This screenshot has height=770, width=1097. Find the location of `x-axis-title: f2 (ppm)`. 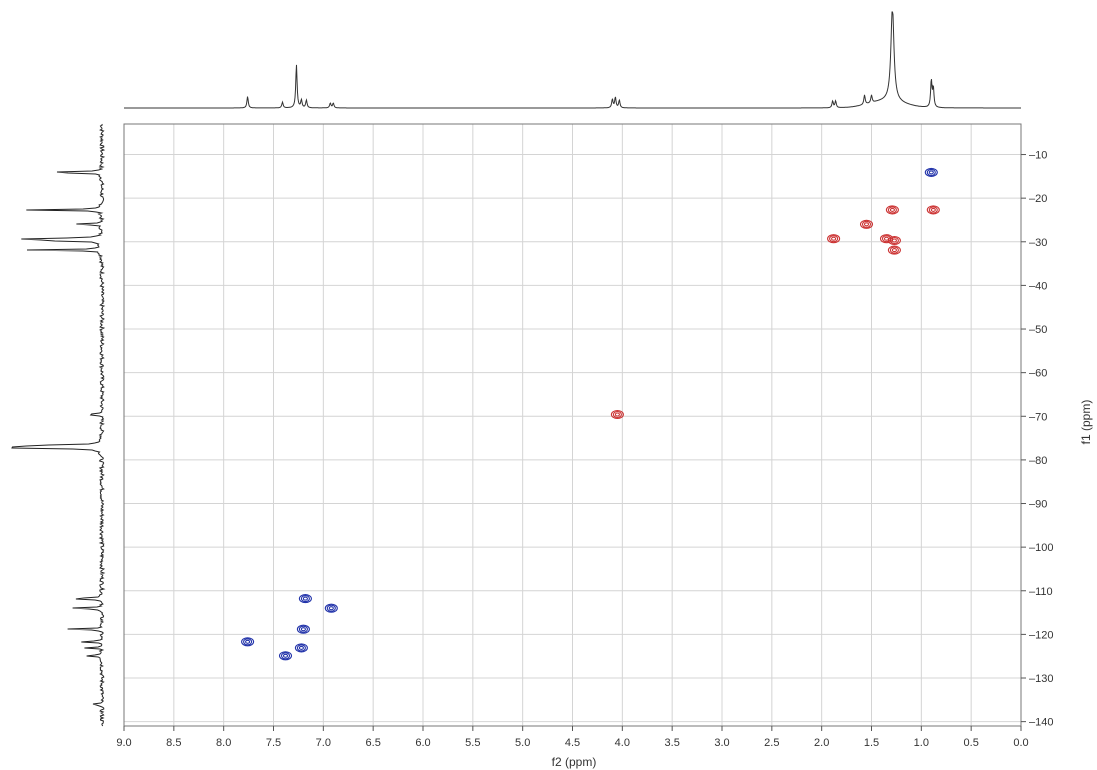

x-axis-title: f2 (ppm) is located at coordinates (574, 762).